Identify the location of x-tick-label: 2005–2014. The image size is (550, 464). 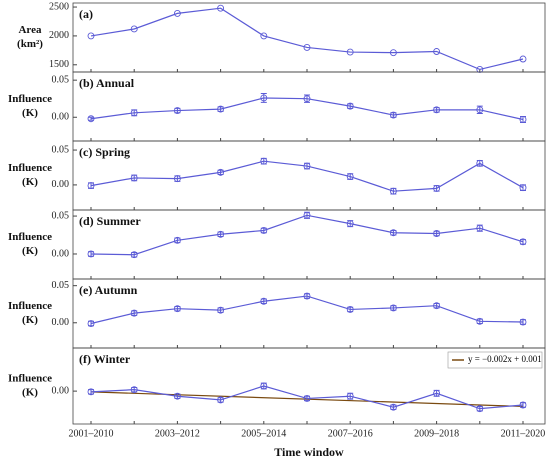
(263, 433).